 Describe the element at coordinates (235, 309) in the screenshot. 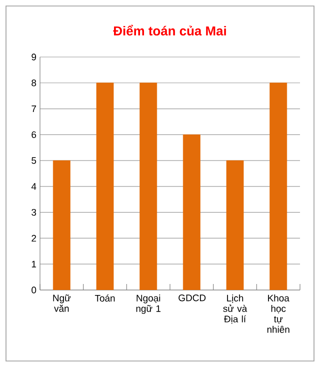

I see `x-tick-label: Lịch sử và Địa lí` at that location.